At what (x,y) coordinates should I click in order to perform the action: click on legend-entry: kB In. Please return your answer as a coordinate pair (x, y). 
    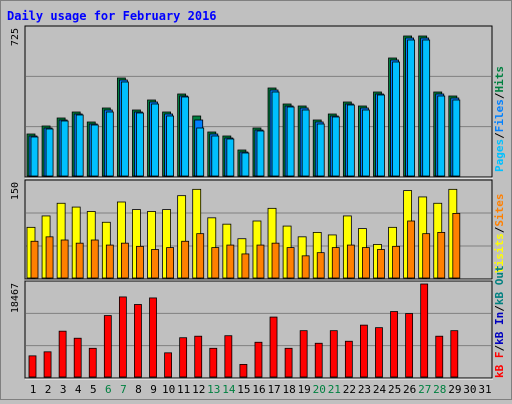
    Looking at the image, I should click on (499, 328).